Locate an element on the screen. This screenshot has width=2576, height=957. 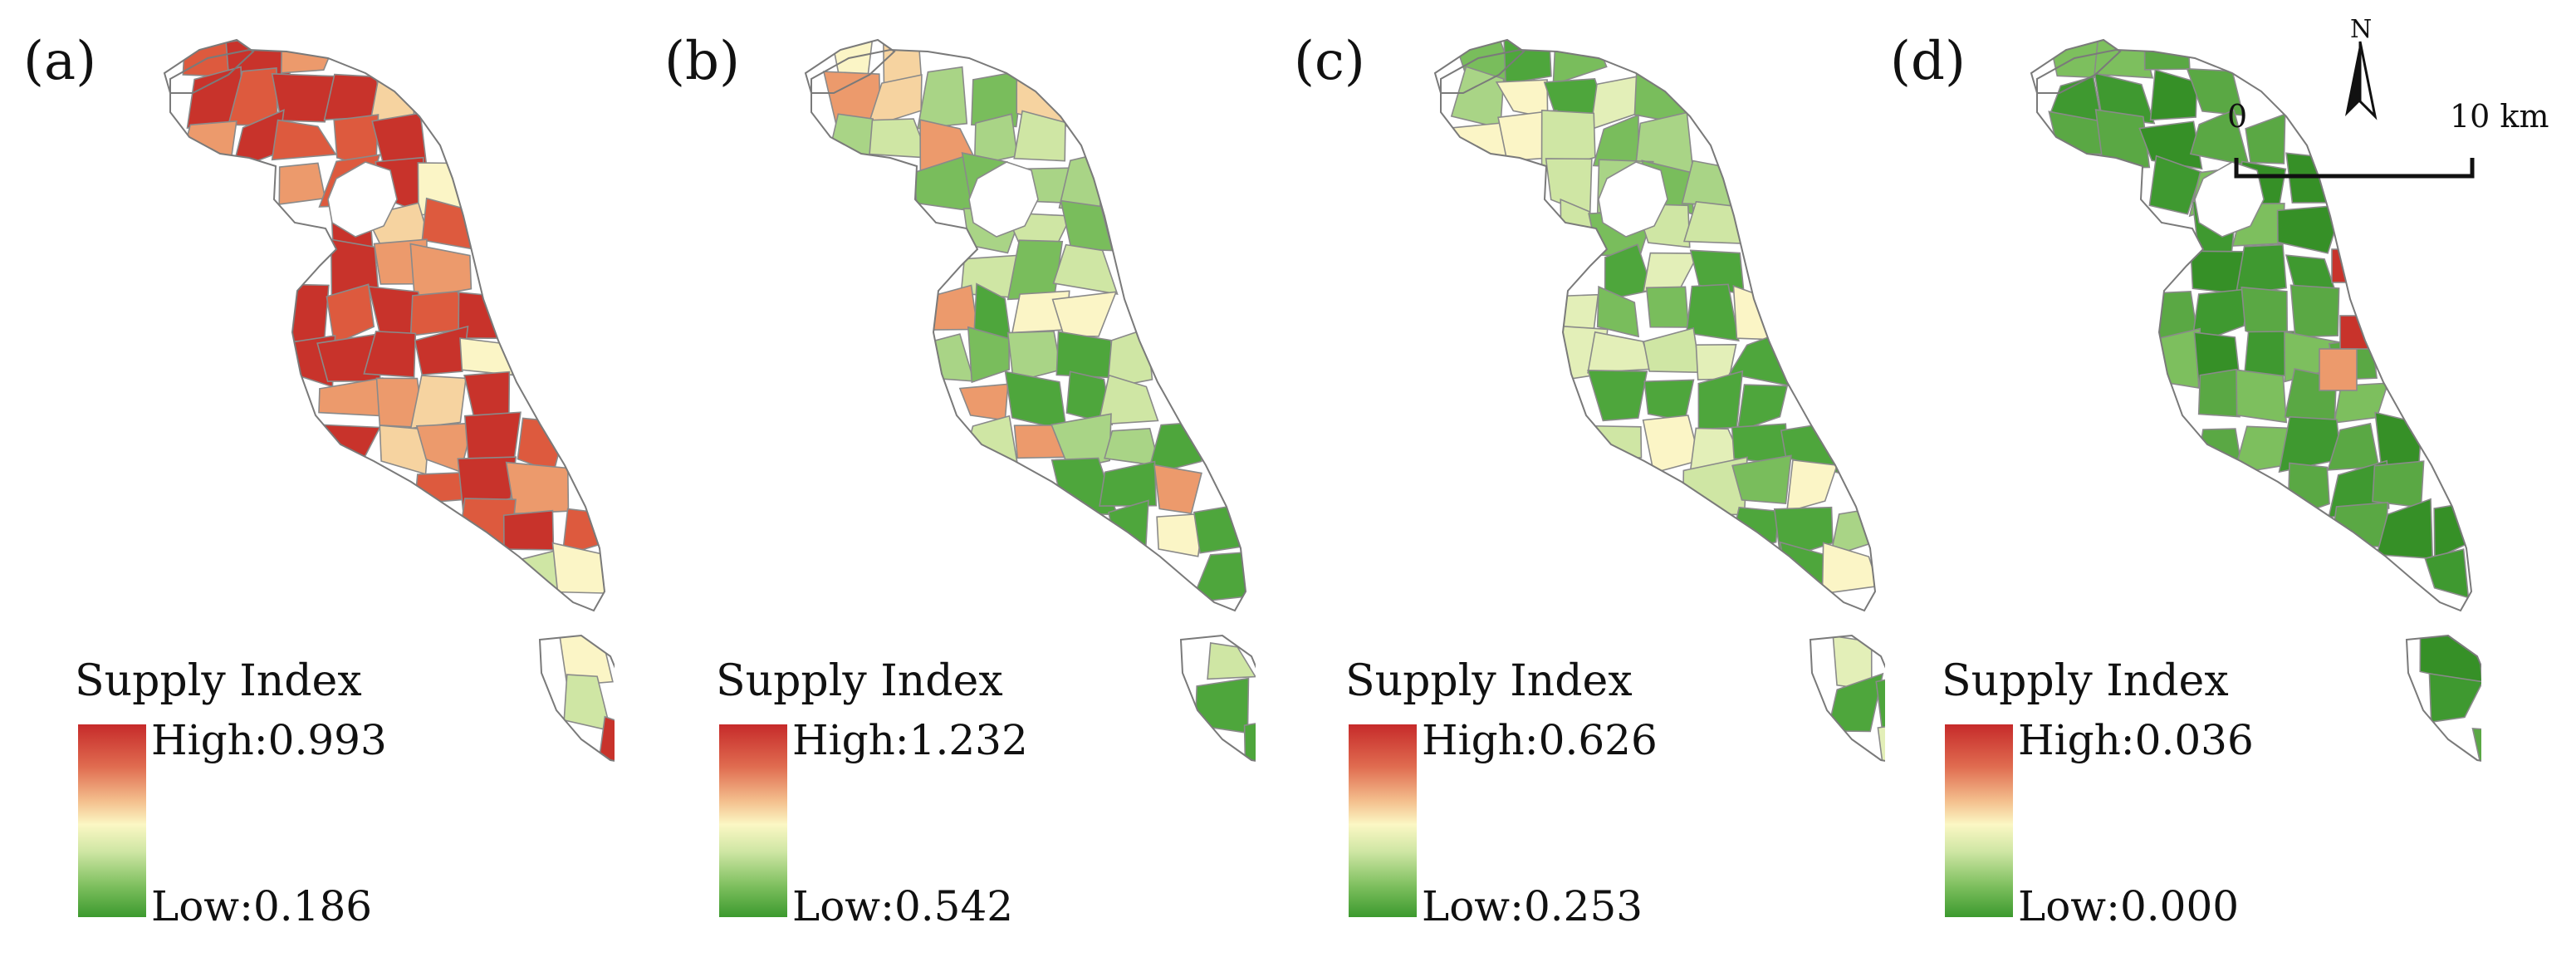
panel-label-b: (b) is located at coordinates (702, 62).